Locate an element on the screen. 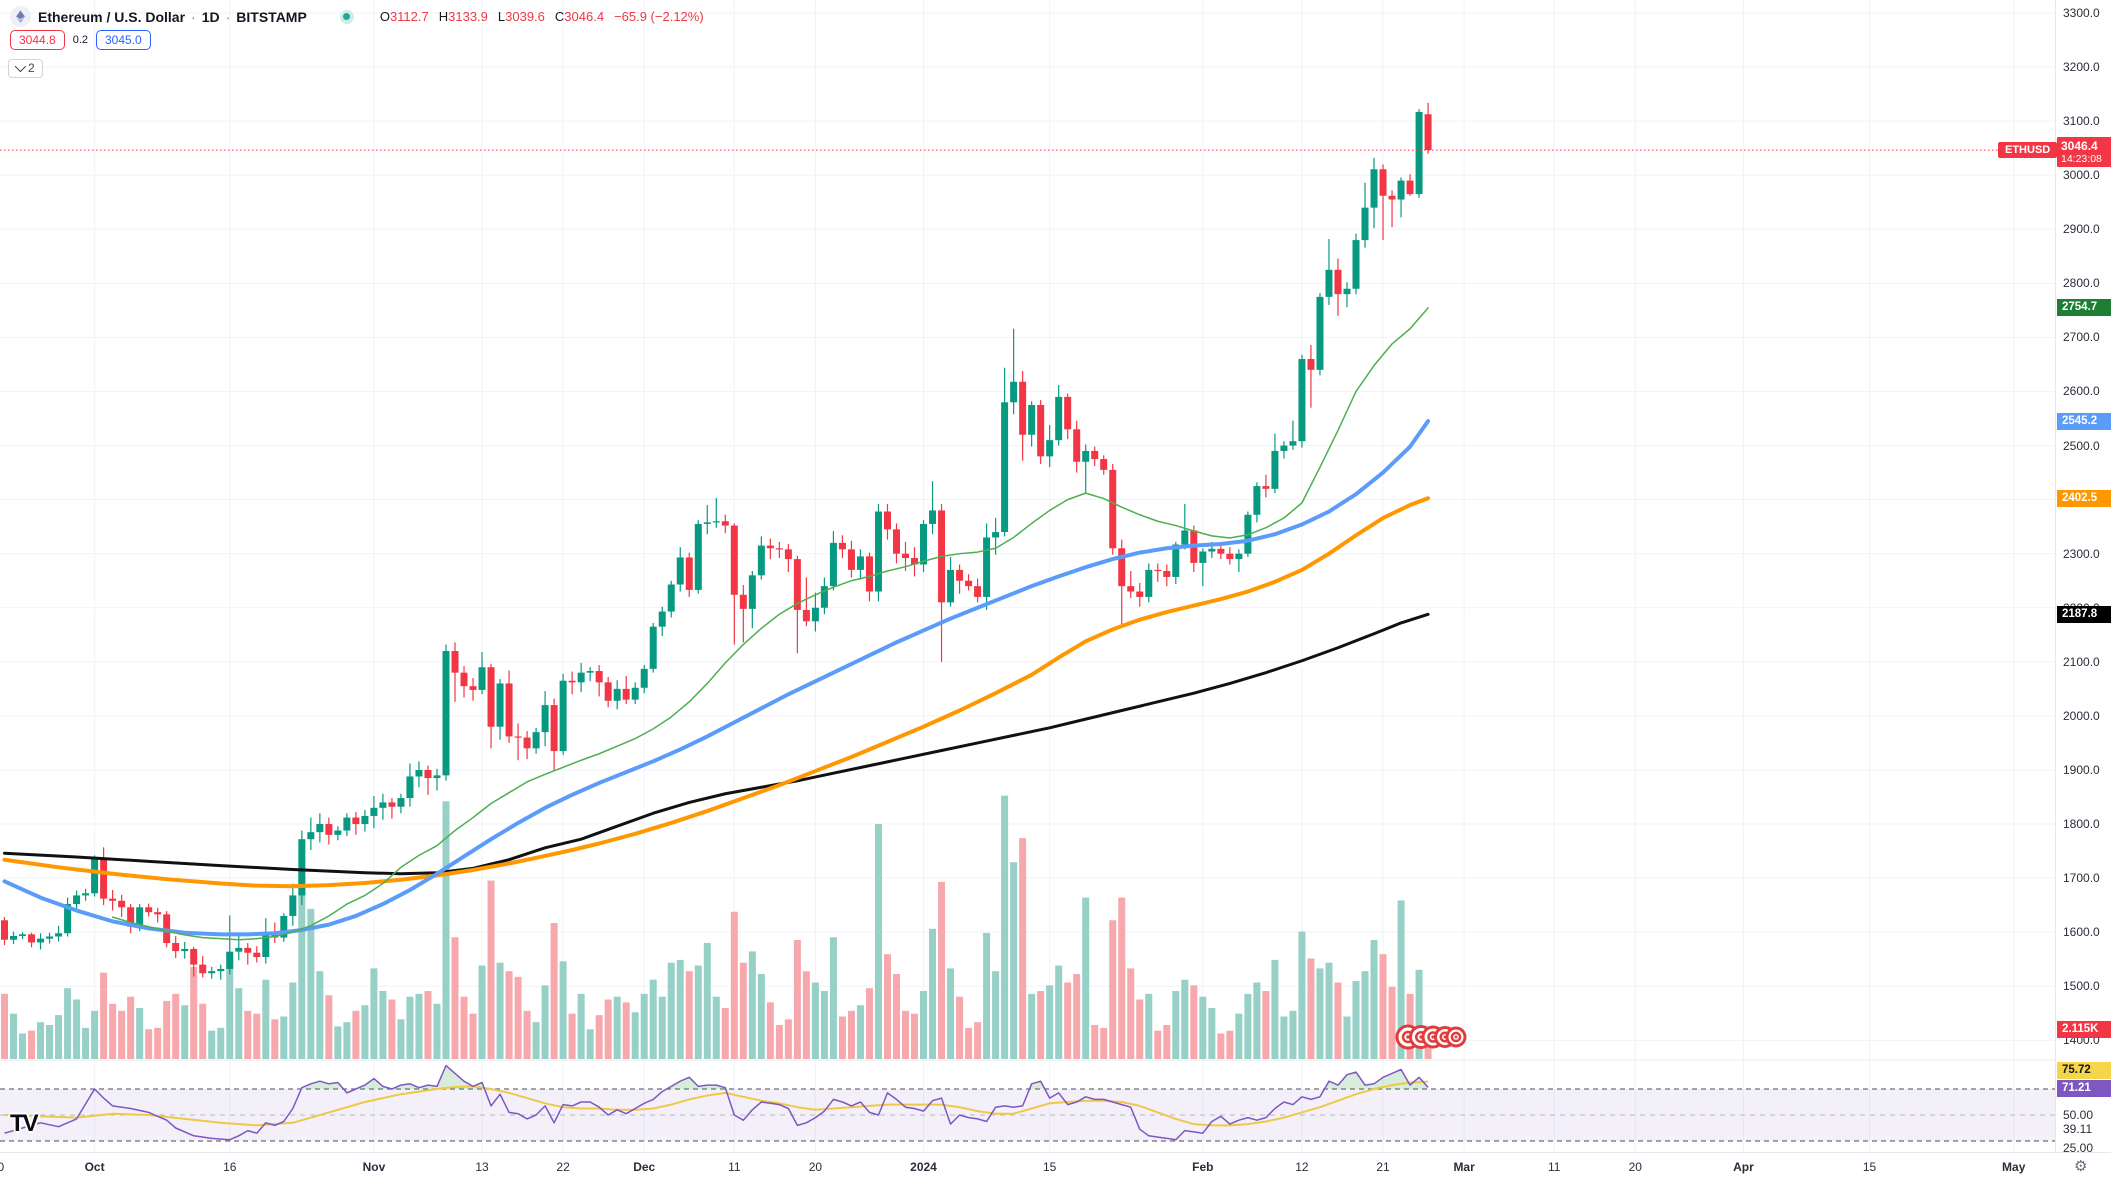 This screenshot has height=1184, width=2111. tradingview-logo: TV is located at coordinates (24, 1123).